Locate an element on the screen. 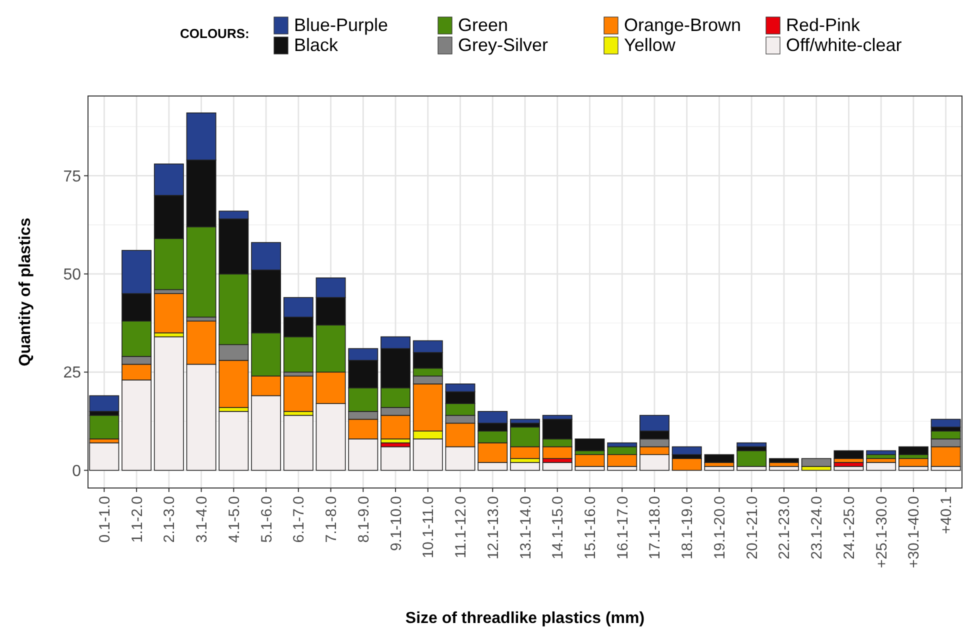 This screenshot has width=968, height=631. x-tick-label: +30.1-40.0 is located at coordinates (914, 532).